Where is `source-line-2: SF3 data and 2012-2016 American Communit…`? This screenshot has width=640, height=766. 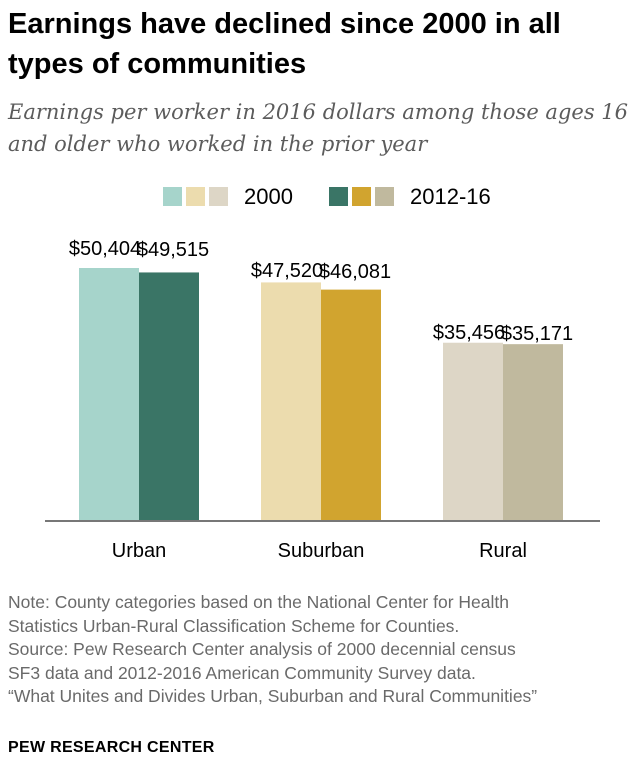 source-line-2: SF3 data and 2012-2016 American Communit… is located at coordinates (242, 672).